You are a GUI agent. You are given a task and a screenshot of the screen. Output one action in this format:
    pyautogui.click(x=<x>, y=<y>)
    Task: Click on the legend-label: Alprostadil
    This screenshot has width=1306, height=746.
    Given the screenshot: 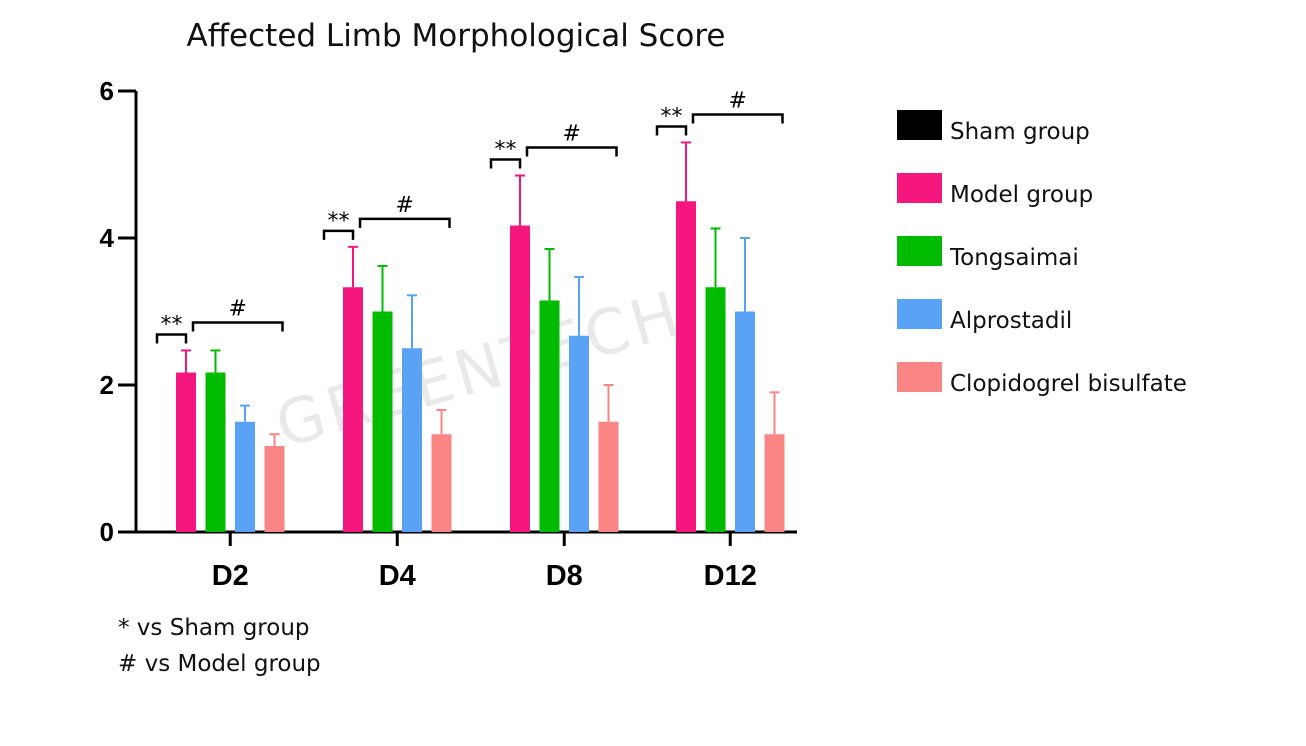 What is the action you would take?
    pyautogui.click(x=1011, y=321)
    